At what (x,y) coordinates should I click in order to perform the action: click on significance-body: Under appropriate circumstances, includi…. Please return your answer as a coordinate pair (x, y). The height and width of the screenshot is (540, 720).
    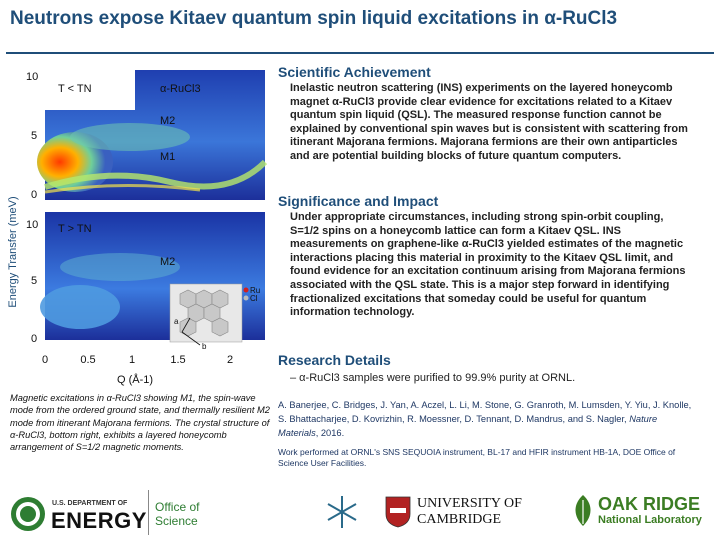
    Looking at the image, I should click on (488, 265).